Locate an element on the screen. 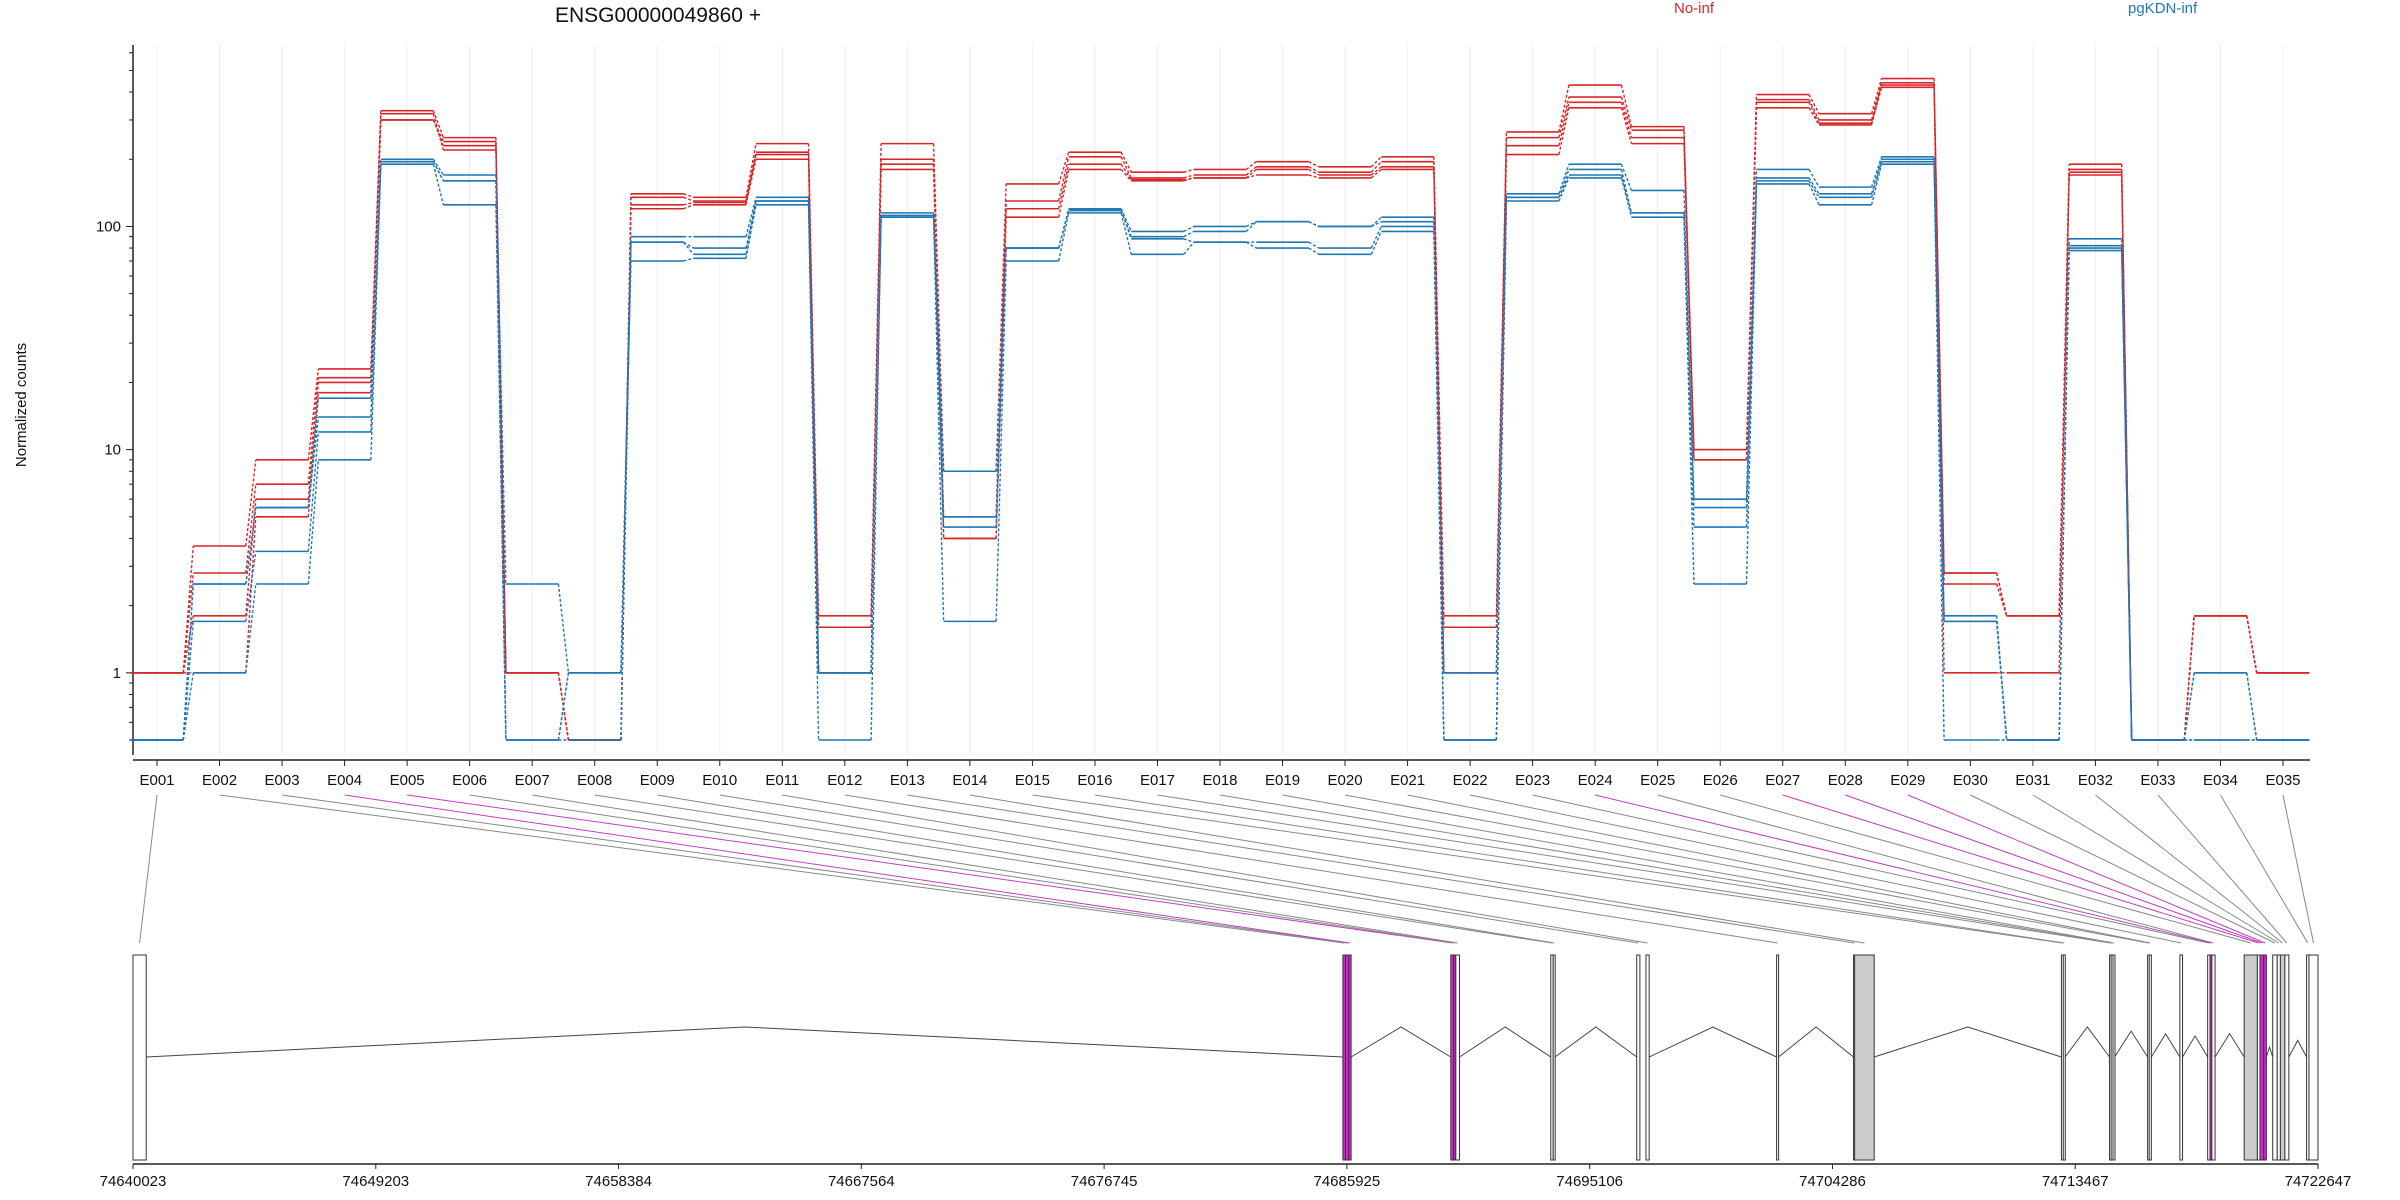 Image resolution: width=2400 pixels, height=1200 pixels. exon-e022 is located at coordinates (2181, 1057).